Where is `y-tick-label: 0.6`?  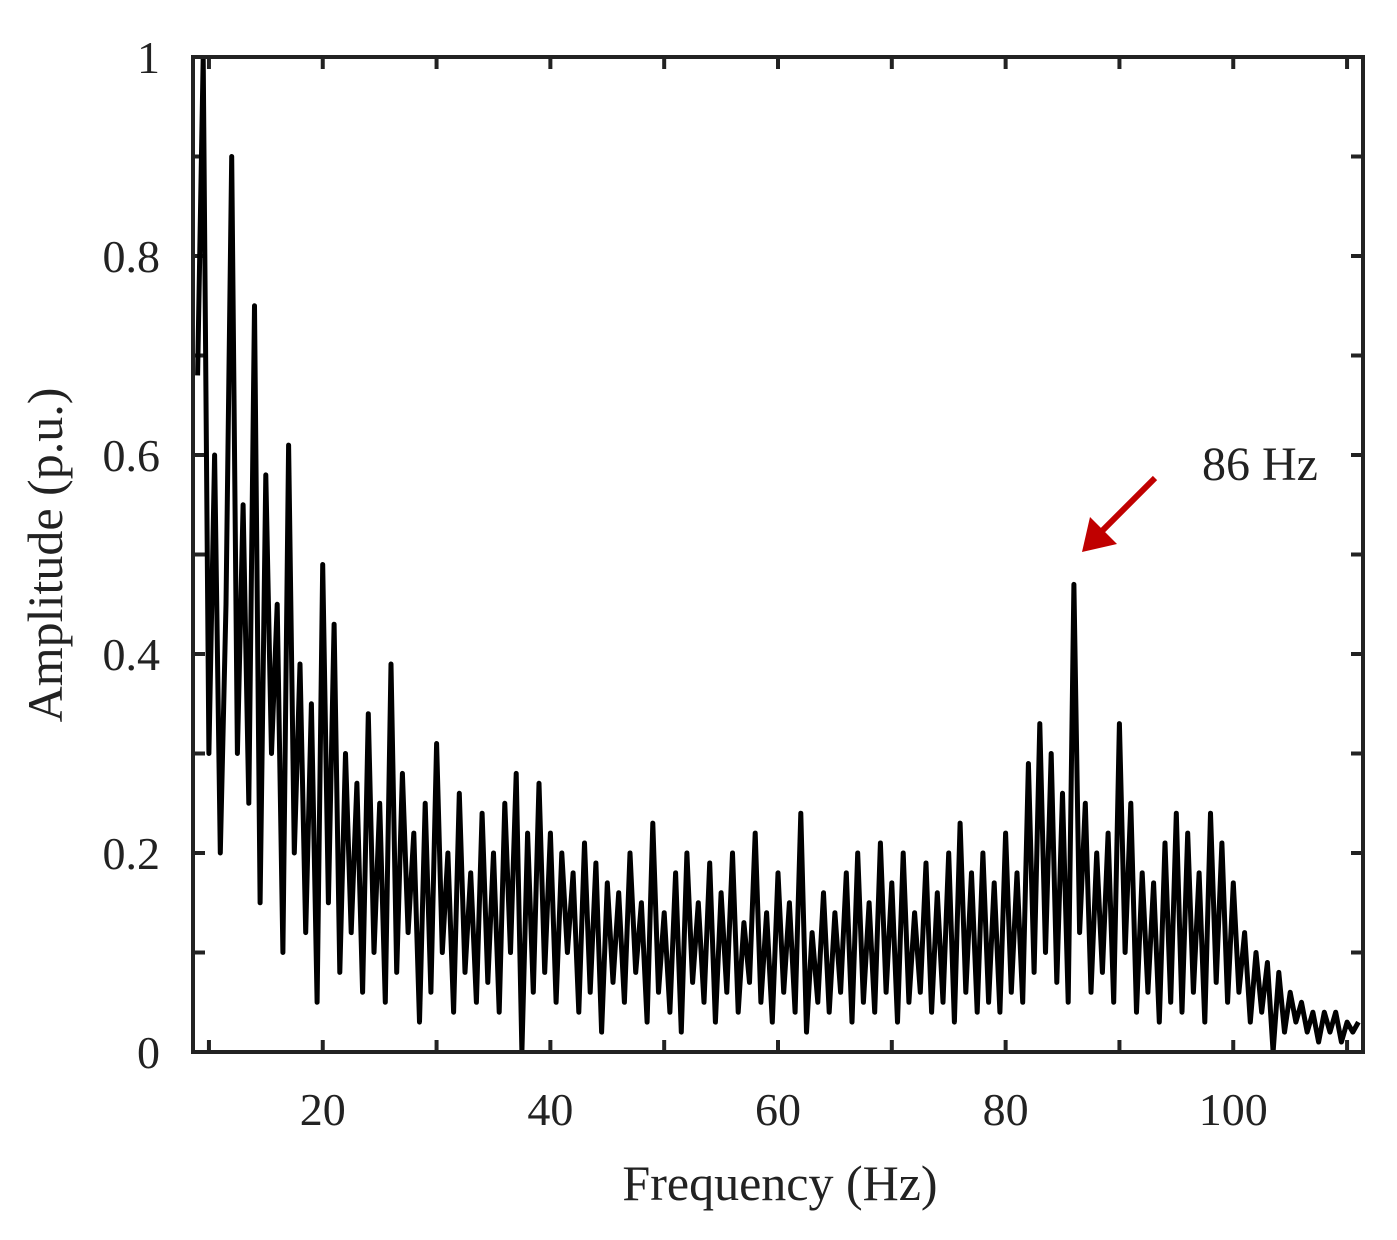 y-tick-label: 0.6 is located at coordinates (132, 455).